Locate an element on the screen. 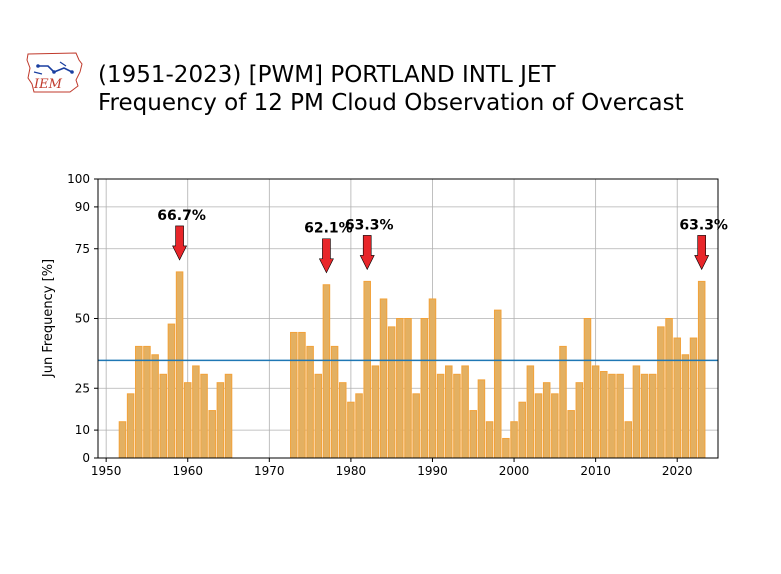  logo-text: IEM is located at coordinates (48, 84).